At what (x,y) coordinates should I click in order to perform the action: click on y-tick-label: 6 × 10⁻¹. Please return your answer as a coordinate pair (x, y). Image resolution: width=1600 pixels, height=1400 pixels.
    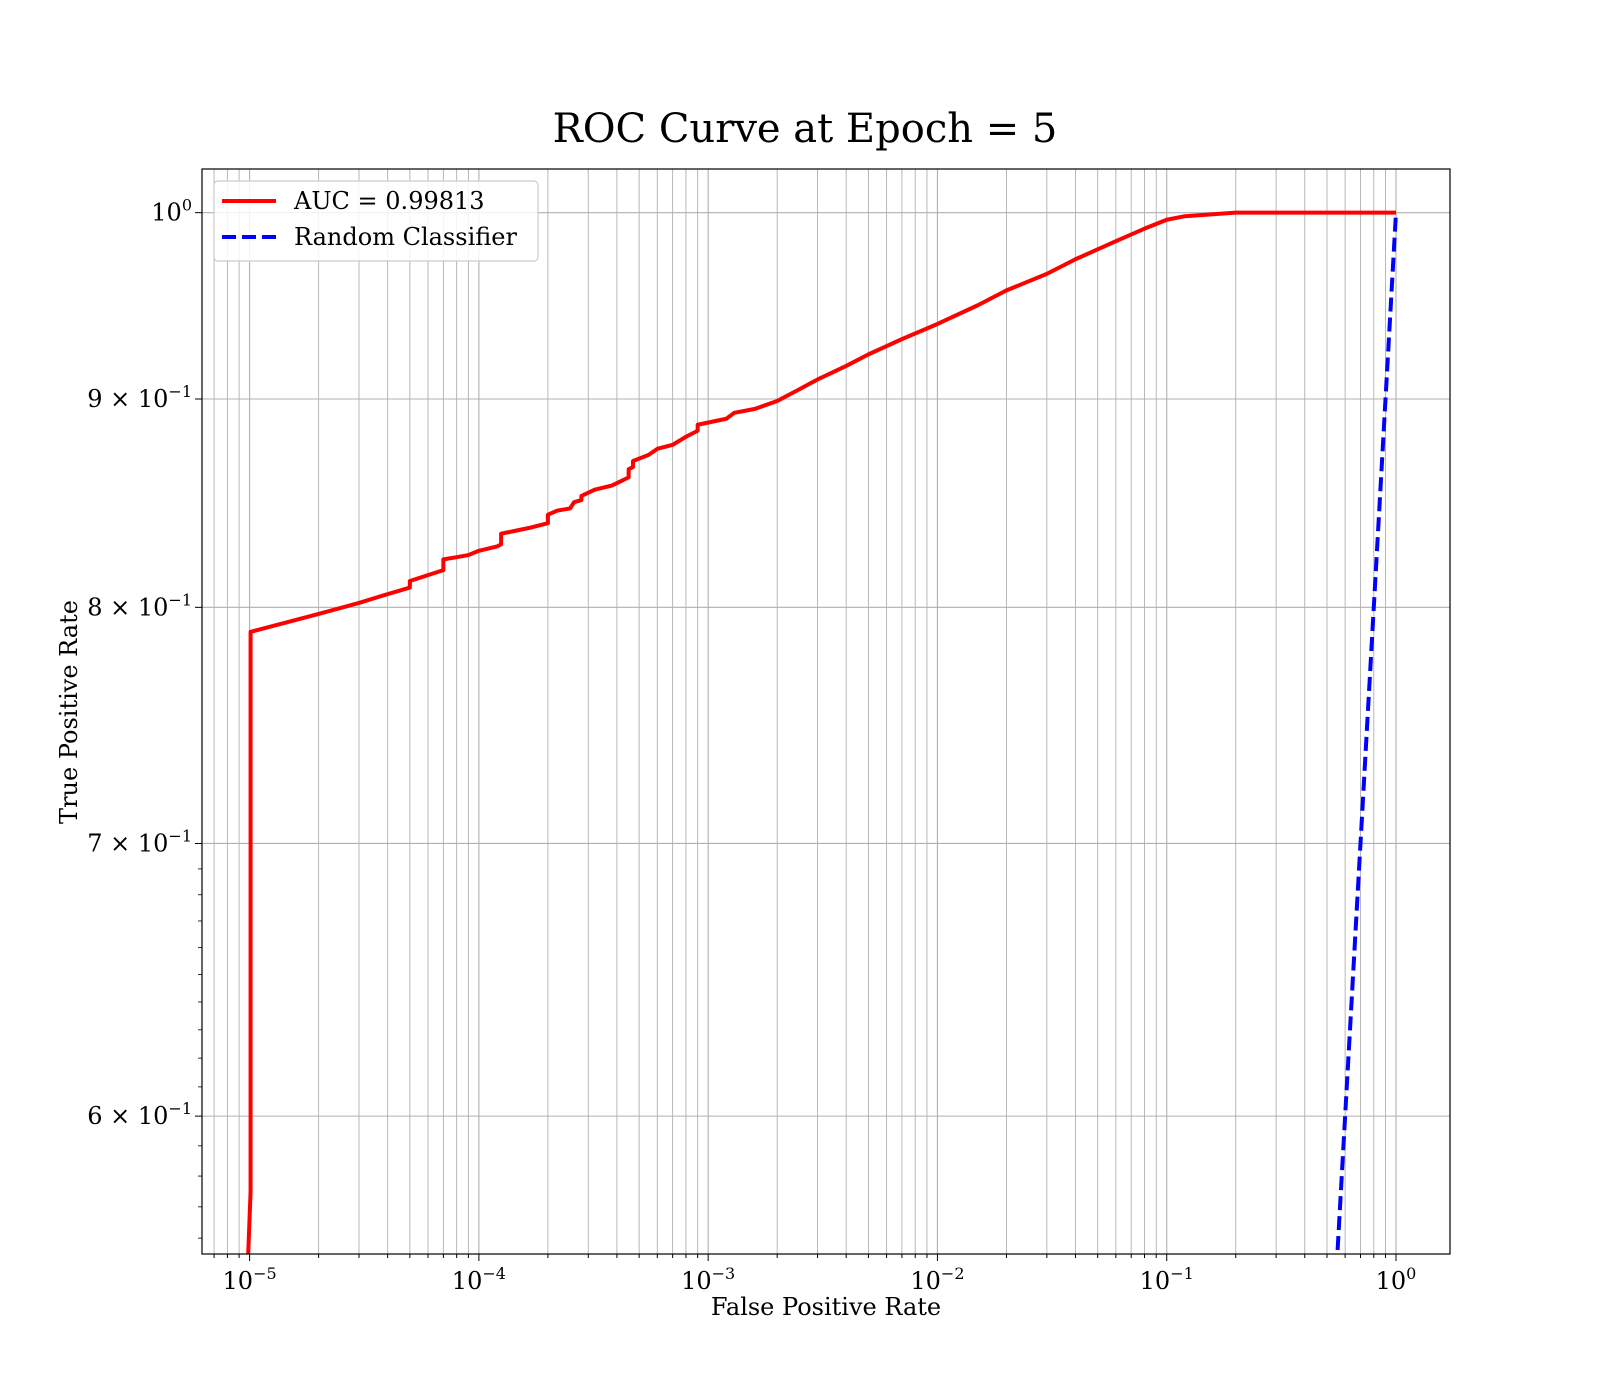
    Looking at the image, I should click on (139, 1114).